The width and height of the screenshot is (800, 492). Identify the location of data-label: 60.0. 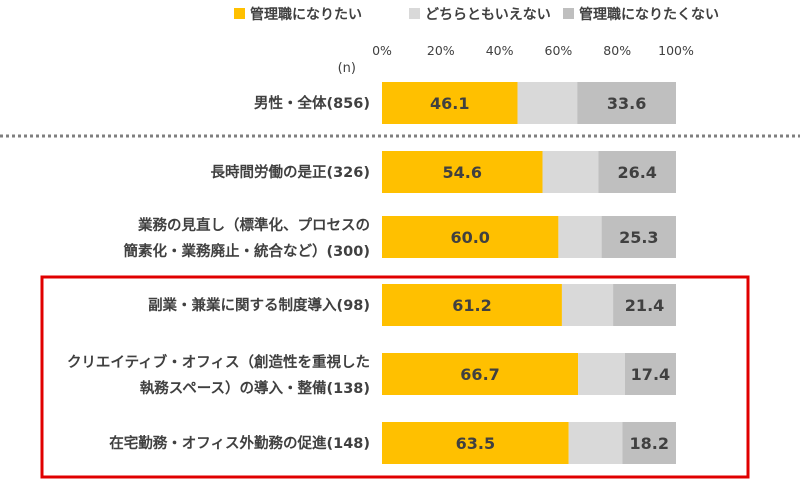
(469, 237).